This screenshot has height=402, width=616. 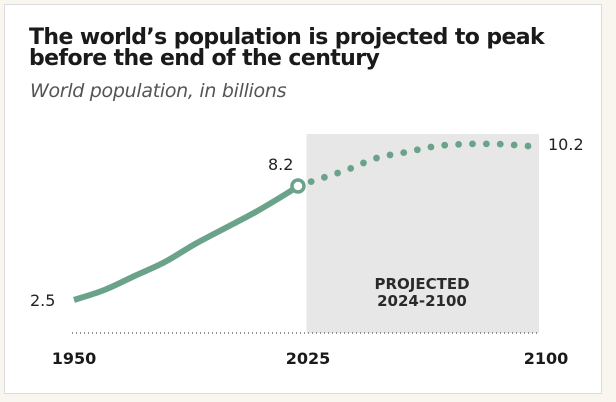 I want to click on x-tick-label-2100: 2100, so click(x=546, y=358).